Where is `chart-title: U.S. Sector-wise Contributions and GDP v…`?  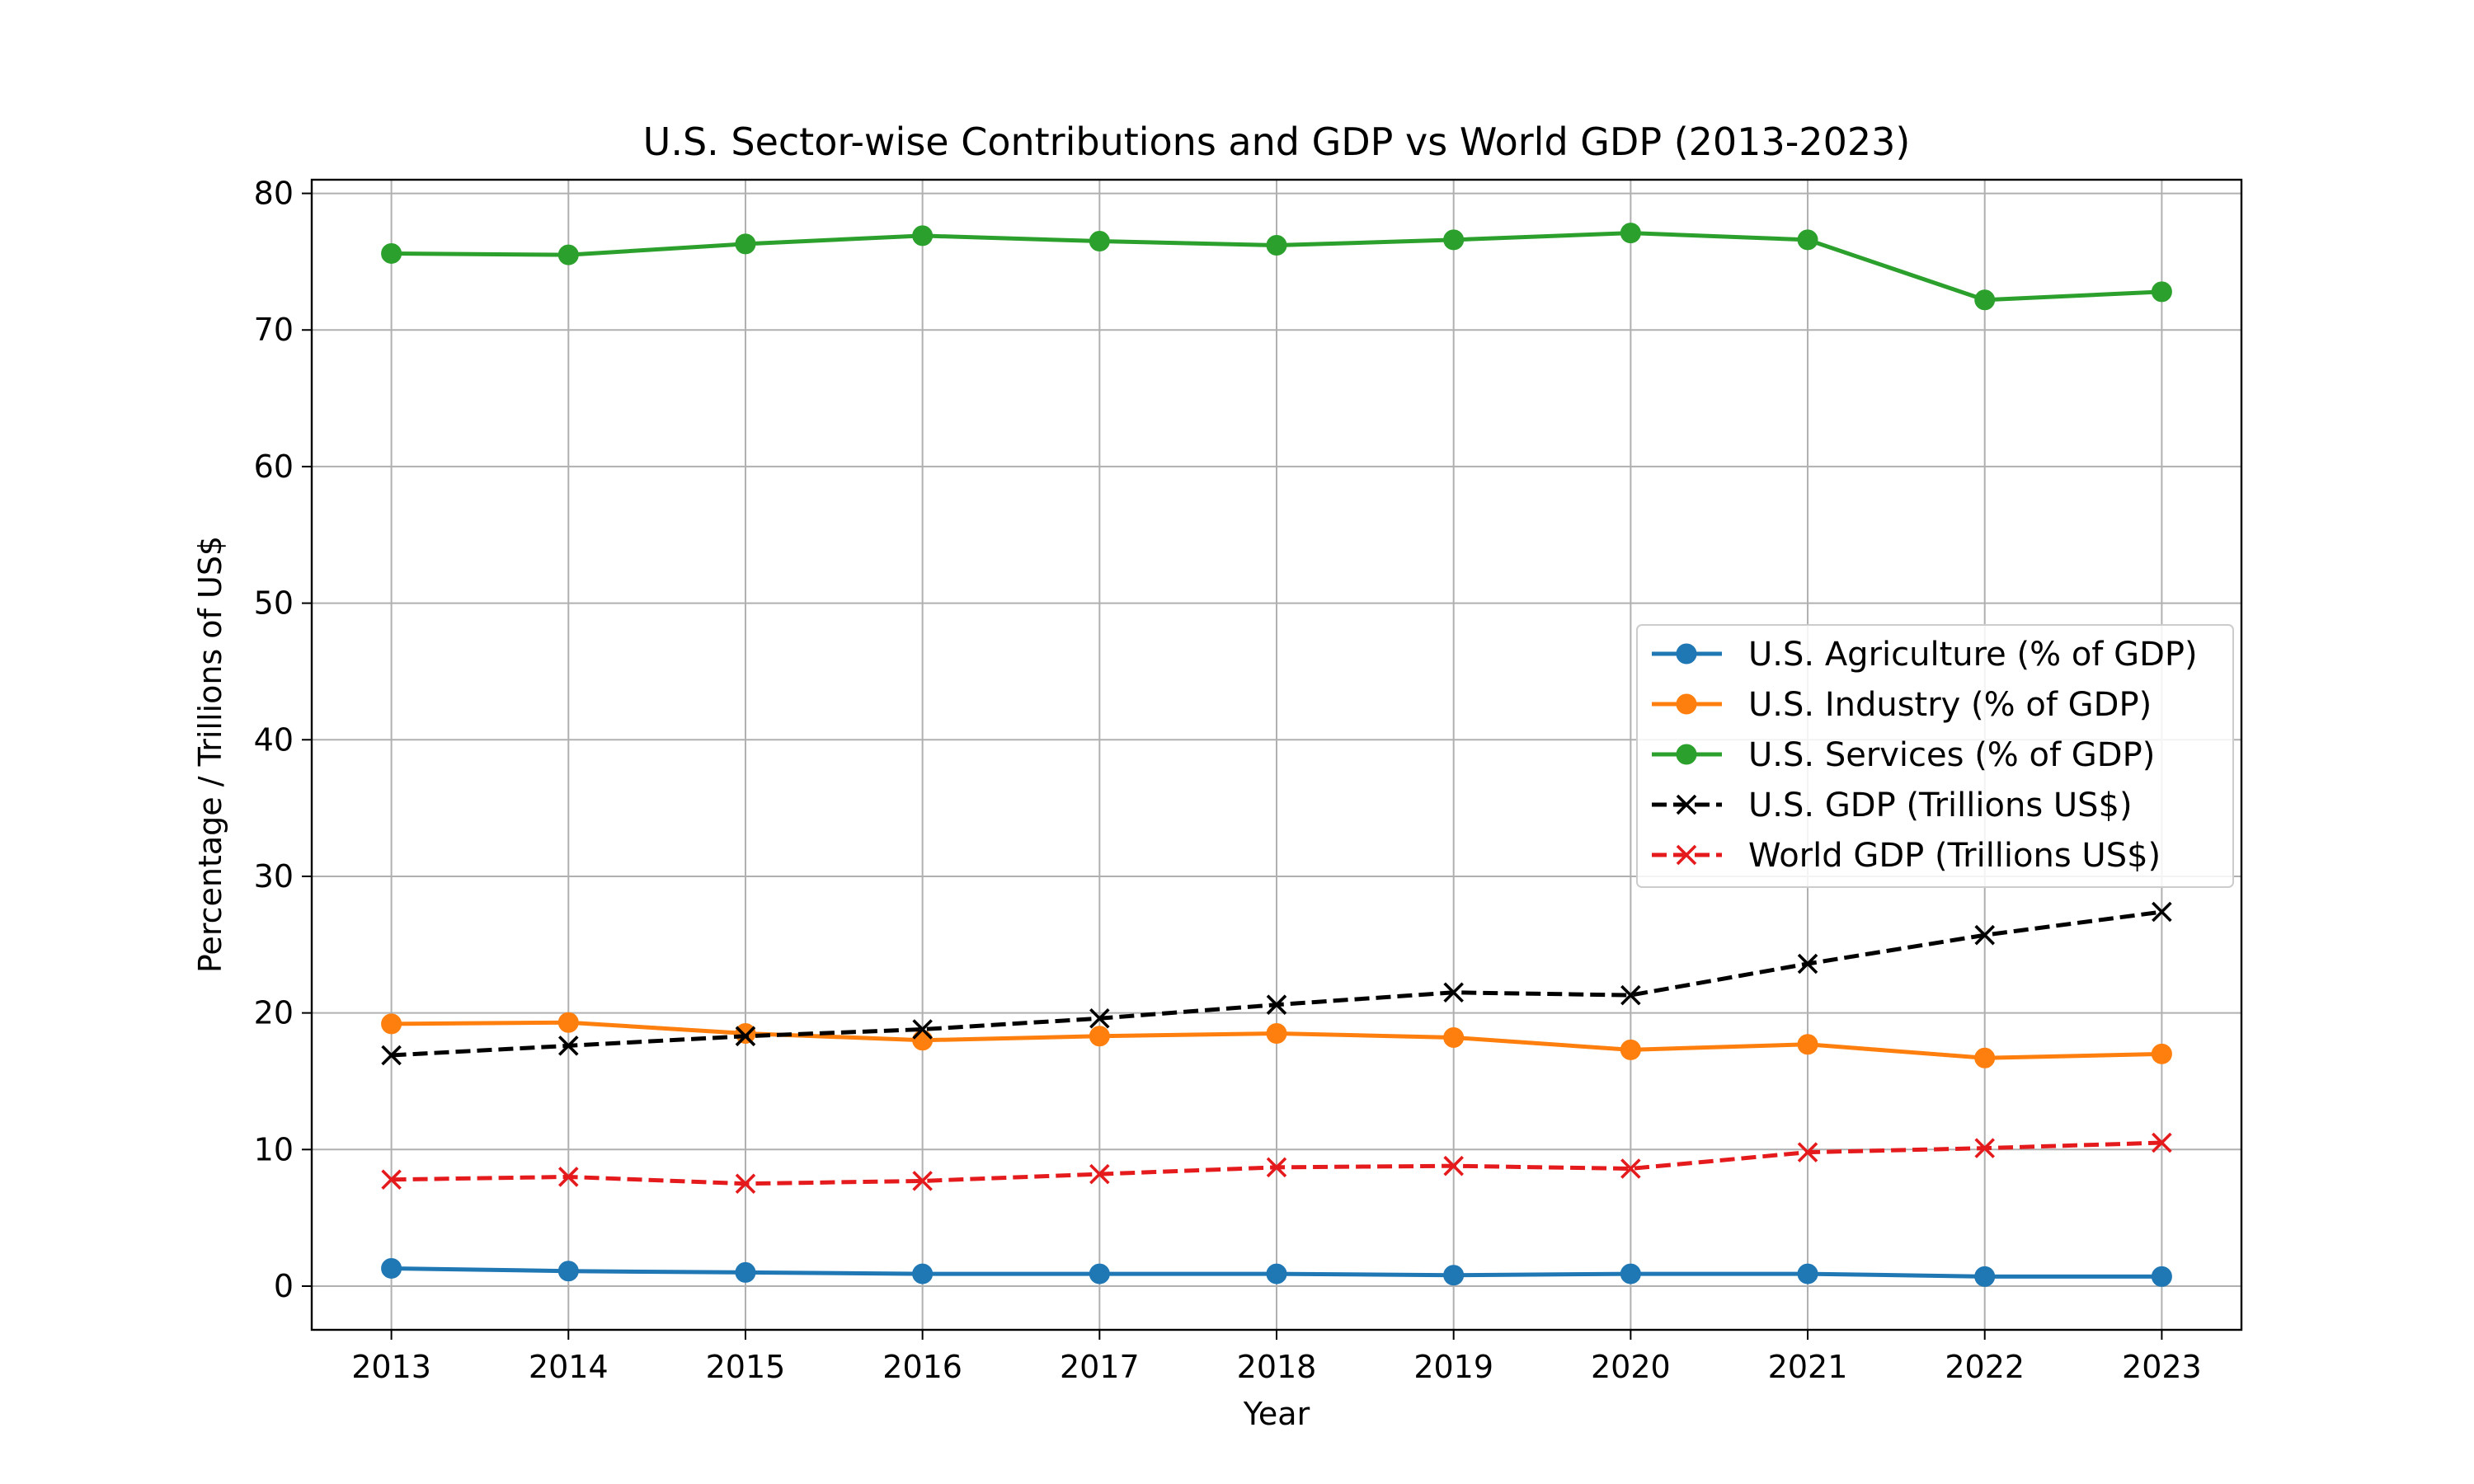 chart-title: U.S. Sector-wise Contributions and GDP v… is located at coordinates (1277, 142).